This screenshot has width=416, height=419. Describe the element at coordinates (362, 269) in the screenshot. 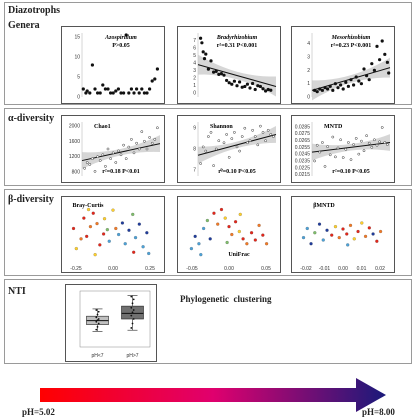

I see `x-tick-label: 0.01` at that location.